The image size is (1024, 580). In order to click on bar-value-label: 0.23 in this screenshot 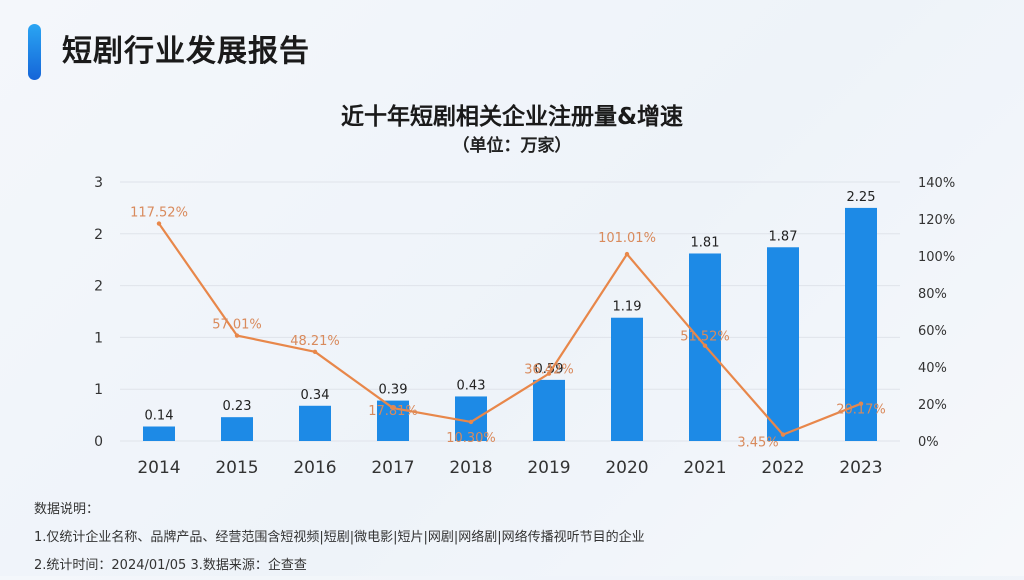, I will do `click(237, 406)`.